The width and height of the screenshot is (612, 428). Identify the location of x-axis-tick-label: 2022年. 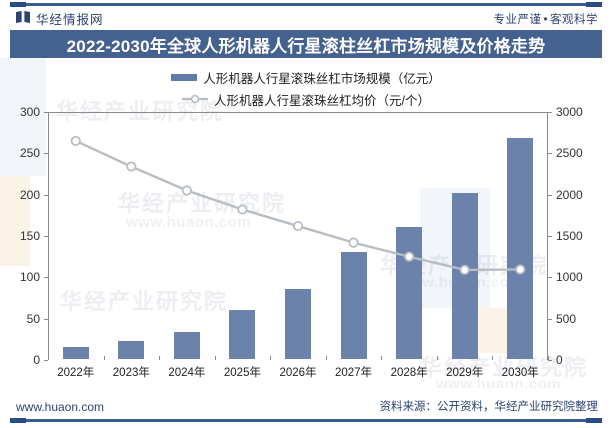
(76, 373).